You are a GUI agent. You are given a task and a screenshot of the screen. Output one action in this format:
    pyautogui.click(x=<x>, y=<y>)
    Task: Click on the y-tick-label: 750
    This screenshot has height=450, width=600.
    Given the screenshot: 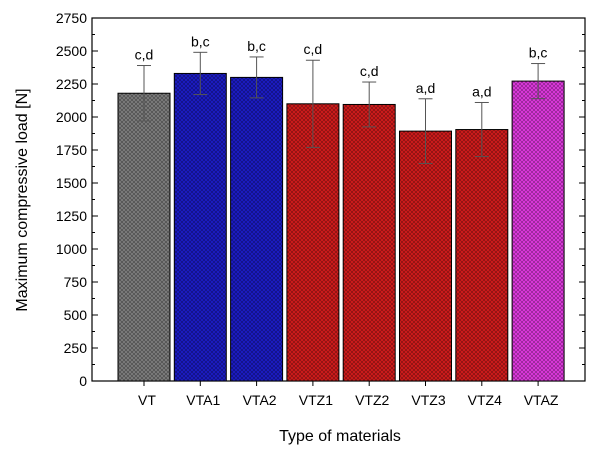 What is the action you would take?
    pyautogui.click(x=76, y=282)
    